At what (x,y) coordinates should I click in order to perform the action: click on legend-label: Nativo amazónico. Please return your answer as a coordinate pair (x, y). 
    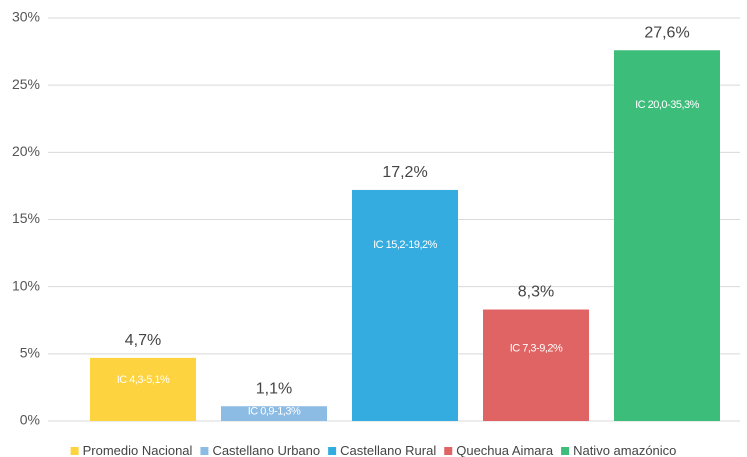
    Looking at the image, I should click on (624, 450).